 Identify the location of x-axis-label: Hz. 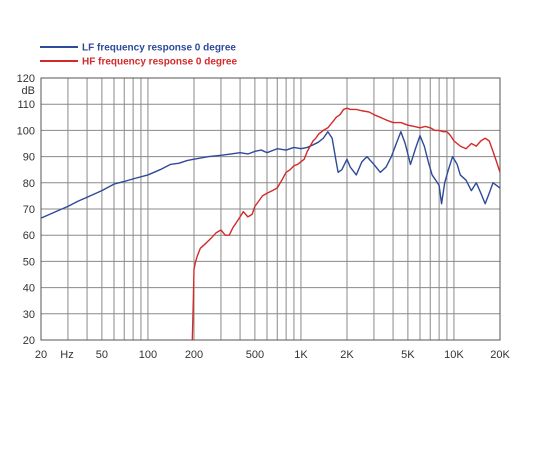
(66, 355).